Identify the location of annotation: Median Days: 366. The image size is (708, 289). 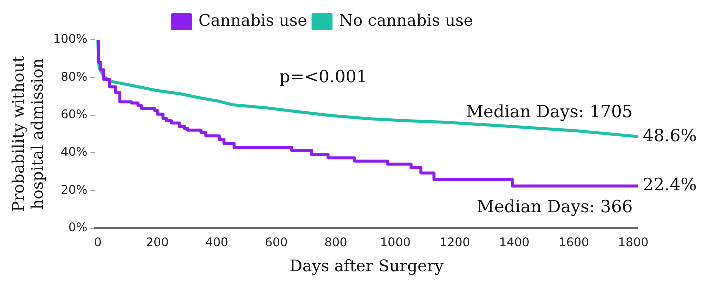
(555, 208).